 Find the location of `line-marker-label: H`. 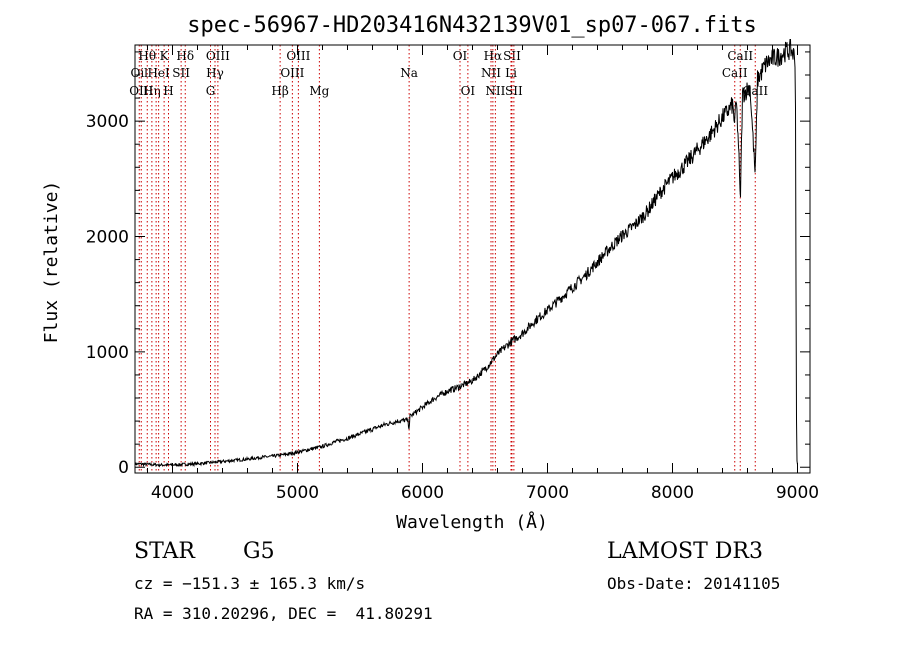

line-marker-label: H is located at coordinates (168, 91).